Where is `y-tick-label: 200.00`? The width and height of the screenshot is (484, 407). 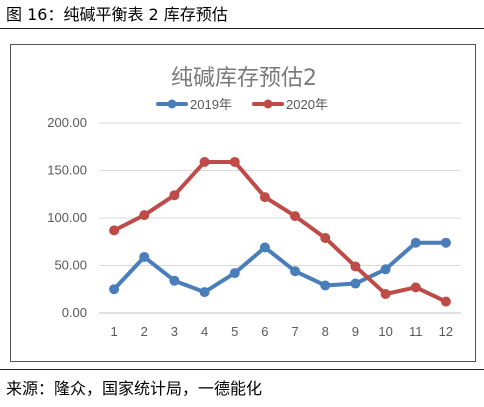 y-tick-label: 200.00 is located at coordinates (67, 122).